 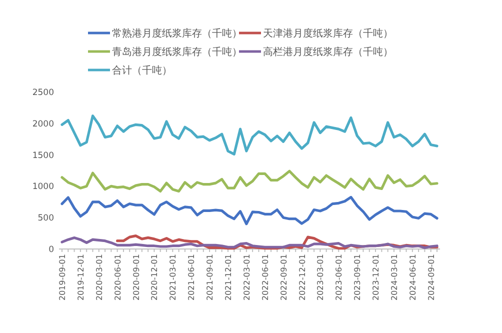 I want to click on x-tick-label: 2022-09-01, so click(x=283, y=277).